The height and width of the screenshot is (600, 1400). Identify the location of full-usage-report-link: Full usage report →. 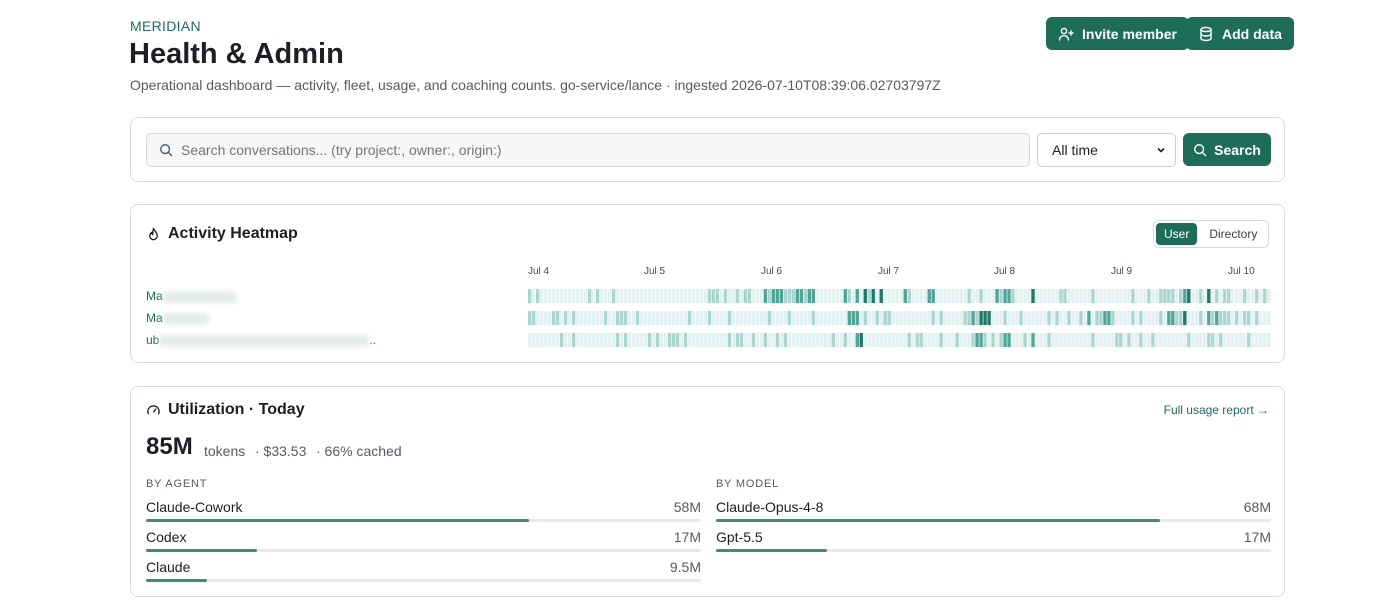
(1216, 410).